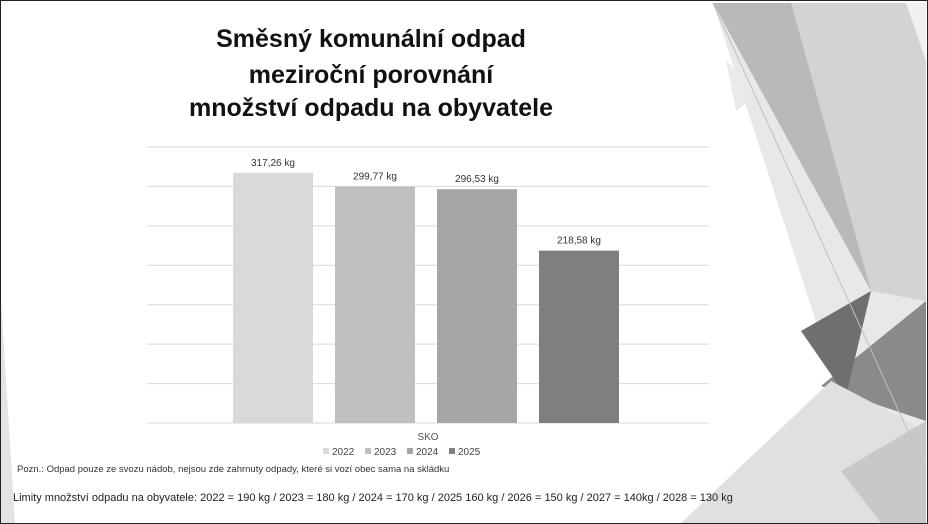 The height and width of the screenshot is (524, 928). What do you see at coordinates (469, 452) in the screenshot?
I see `legend-label-2025: 2025` at bounding box center [469, 452].